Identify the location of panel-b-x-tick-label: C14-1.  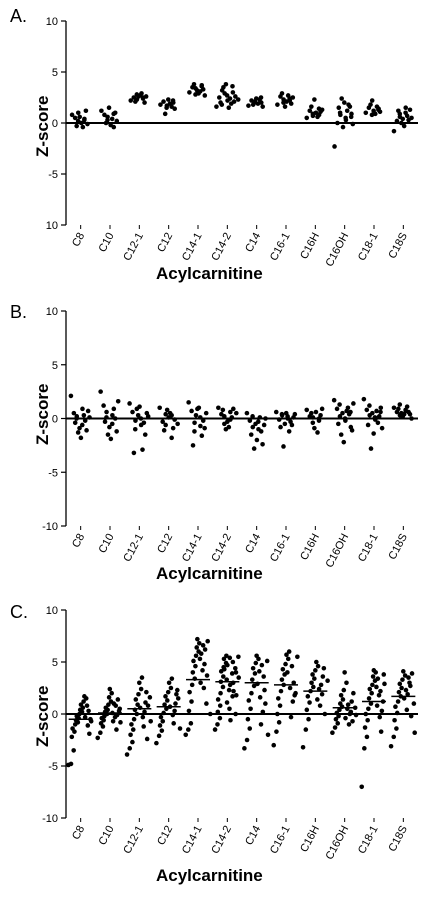
(192, 548).